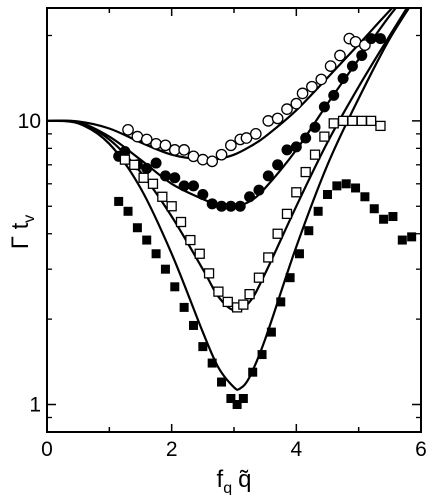 Image resolution: width=436 pixels, height=495 pixels. What do you see at coordinates (47, 449) in the screenshot?
I see `x-tick-label-0: 0` at bounding box center [47, 449].